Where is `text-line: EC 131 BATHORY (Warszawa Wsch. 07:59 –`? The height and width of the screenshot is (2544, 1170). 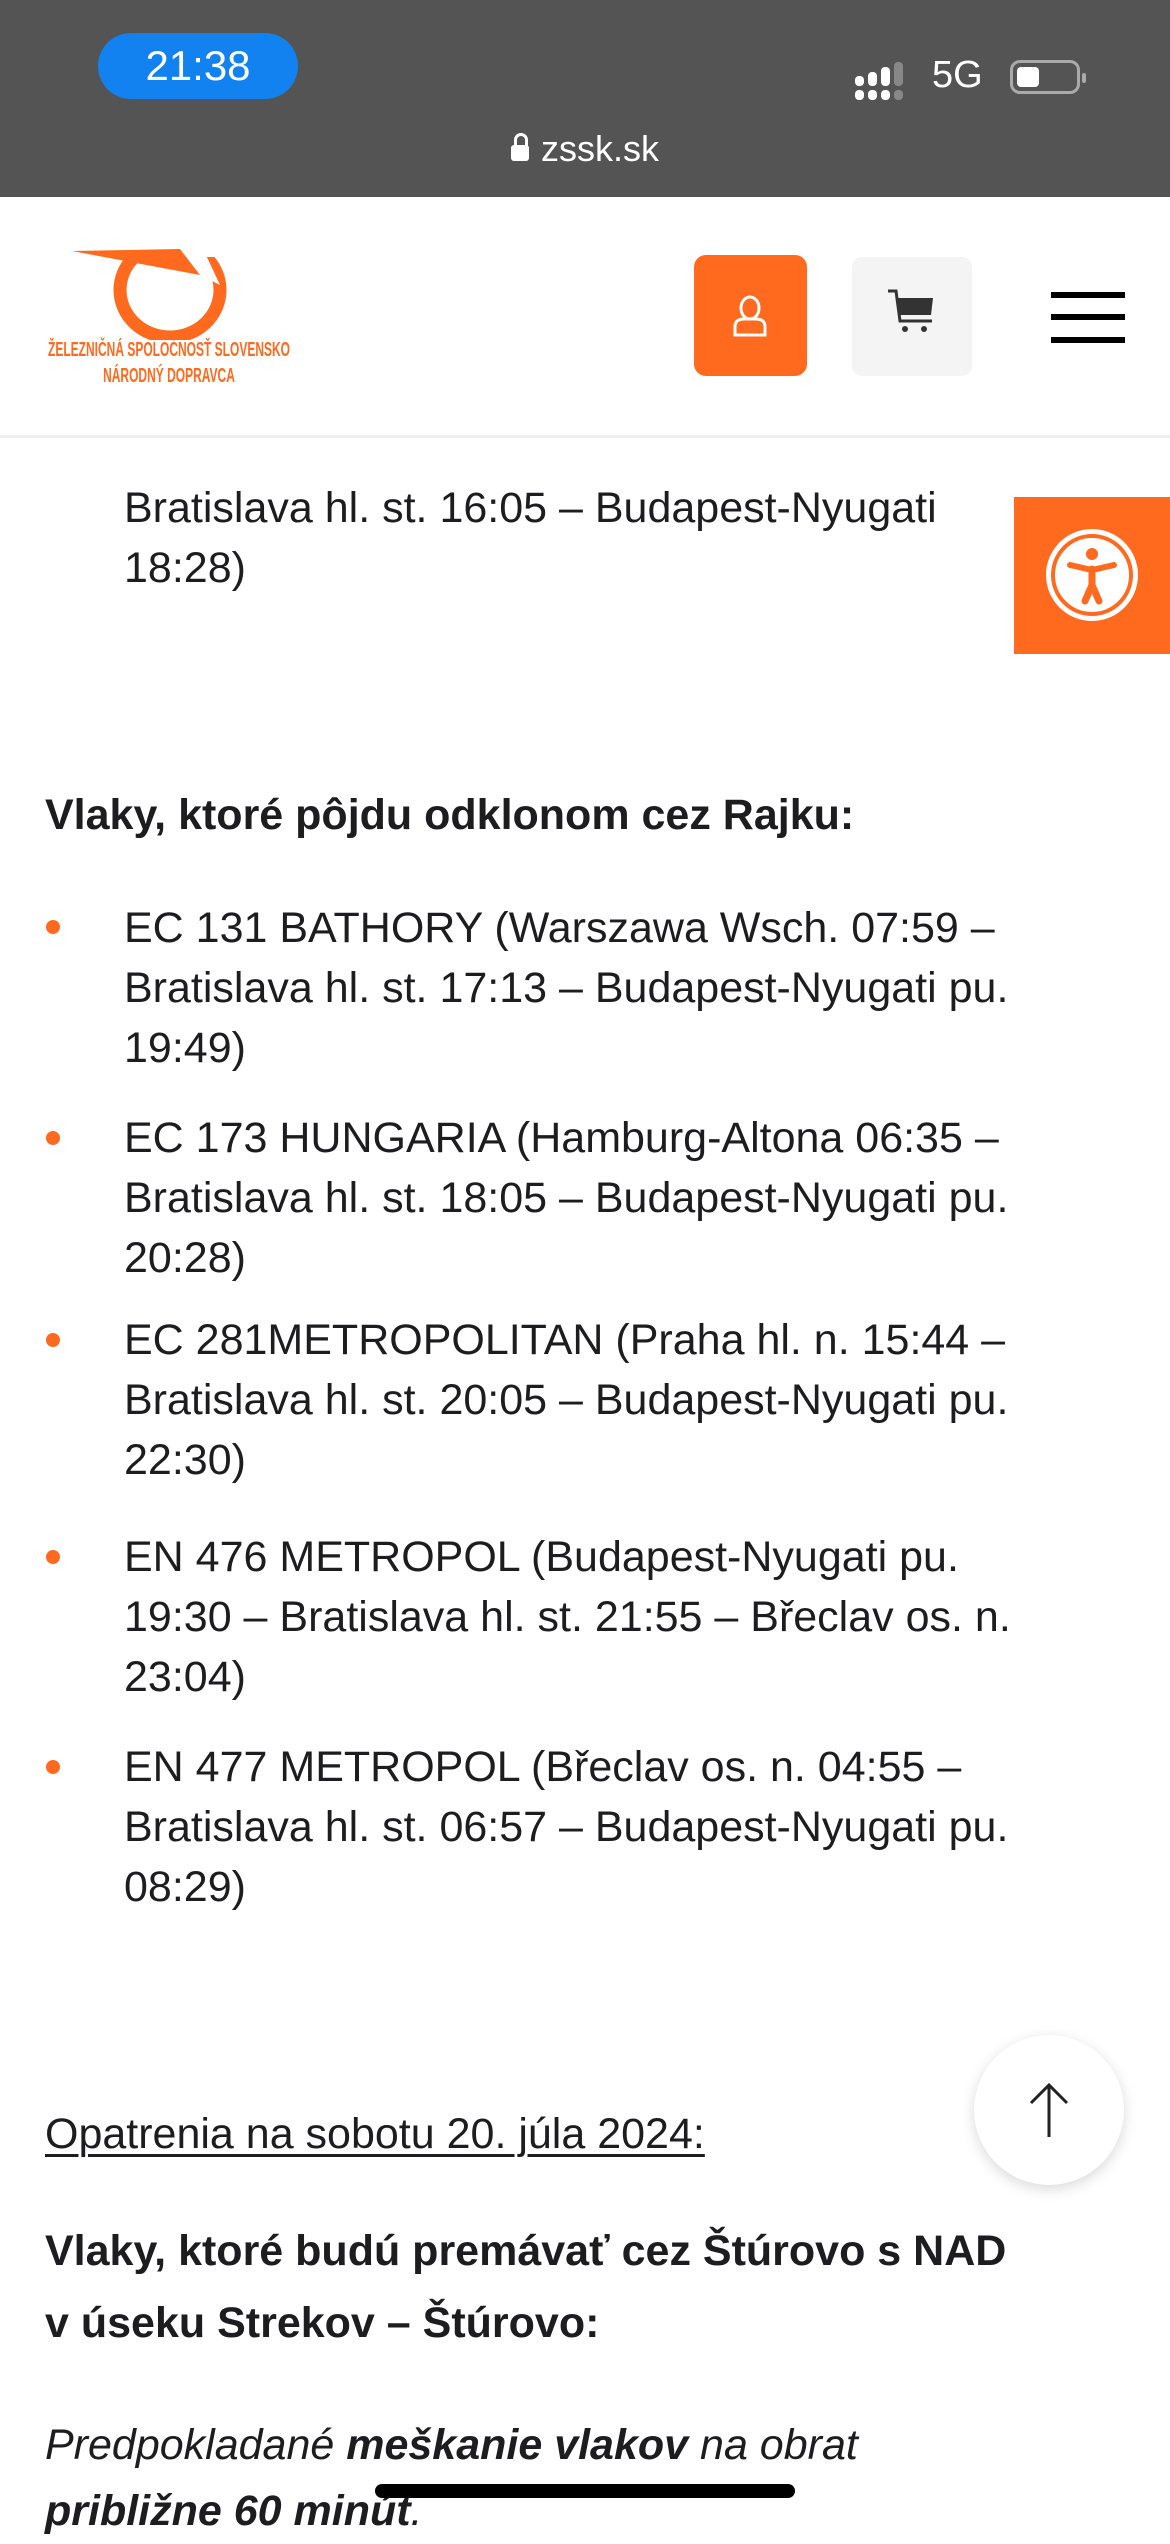
text-line: EC 131 BATHORY (Warszawa Wsch. 07:59 – is located at coordinates (559, 928).